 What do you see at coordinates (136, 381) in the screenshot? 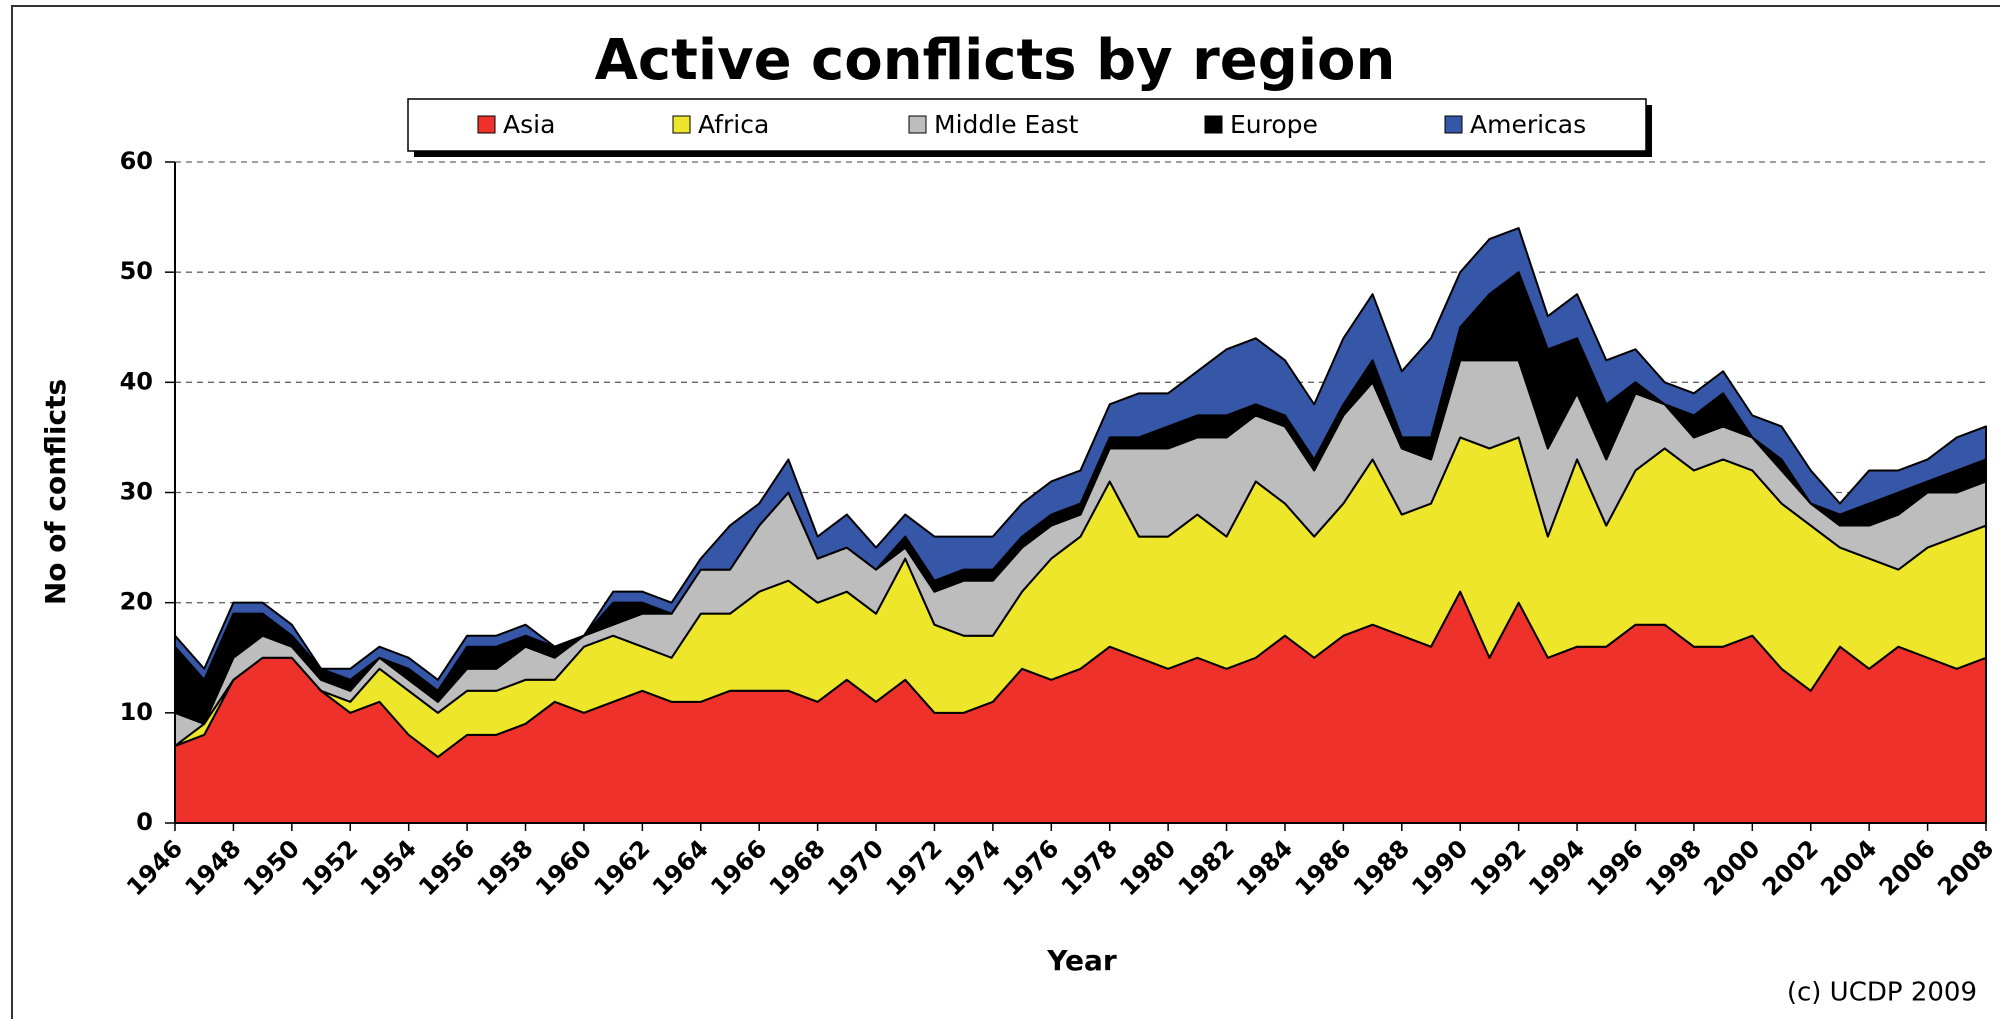
I see `y-tick-label: 40` at bounding box center [136, 381].